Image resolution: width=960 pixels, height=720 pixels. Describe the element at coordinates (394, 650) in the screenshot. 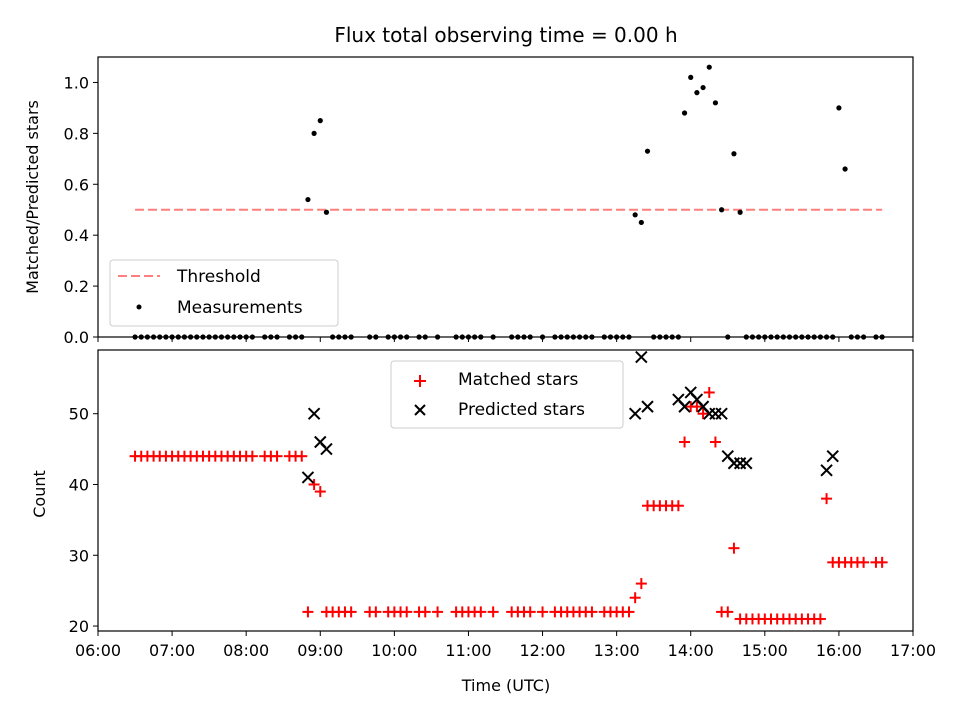

I see `count-x-tick-label: 10:00` at that location.